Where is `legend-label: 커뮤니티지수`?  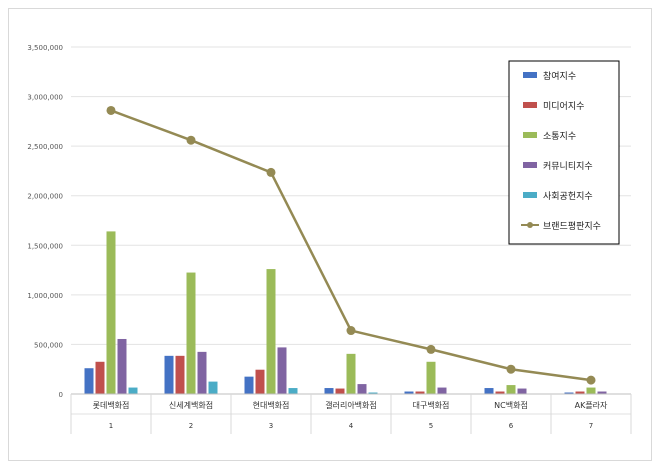
legend-label: 커뮤니티지수 is located at coordinates (568, 166).